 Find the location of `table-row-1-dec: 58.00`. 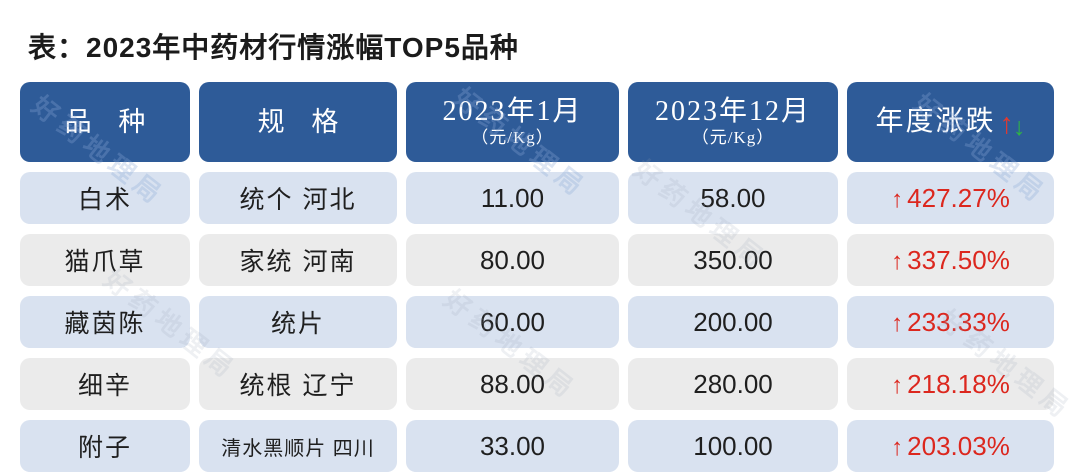

table-row-1-dec: 58.00 is located at coordinates (733, 198).